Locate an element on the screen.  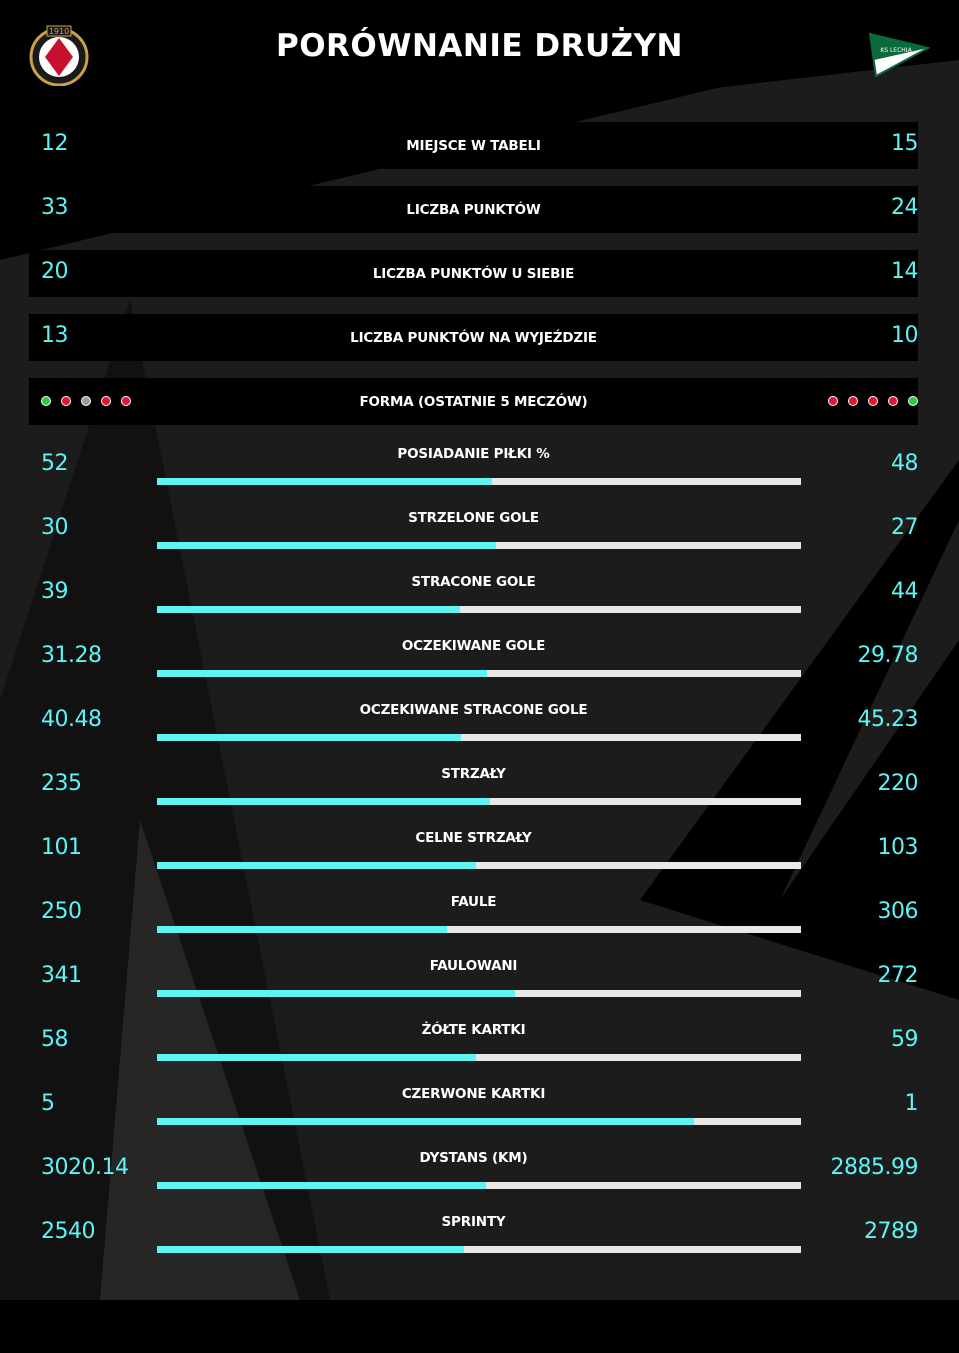
stat-label: LICZBA PUNKTÓW NA WYJEŹDZIE is located at coordinates (473, 338).